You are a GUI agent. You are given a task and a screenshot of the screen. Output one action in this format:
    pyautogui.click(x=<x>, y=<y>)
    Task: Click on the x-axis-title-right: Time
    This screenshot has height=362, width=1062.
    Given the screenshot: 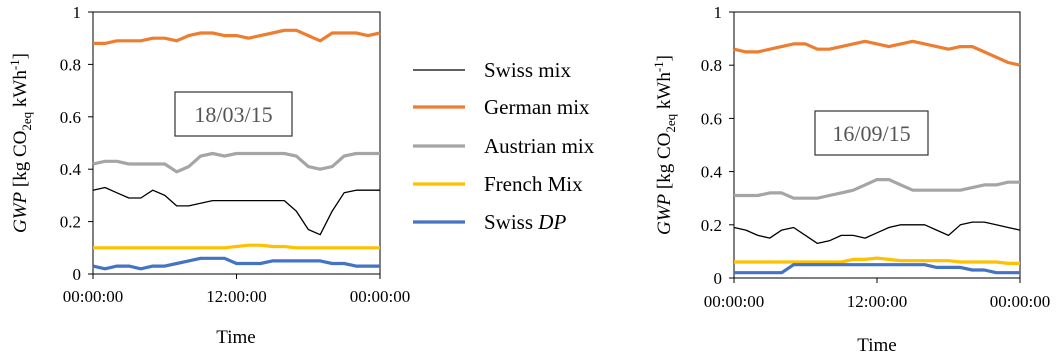 What is the action you would take?
    pyautogui.click(x=876, y=345)
    